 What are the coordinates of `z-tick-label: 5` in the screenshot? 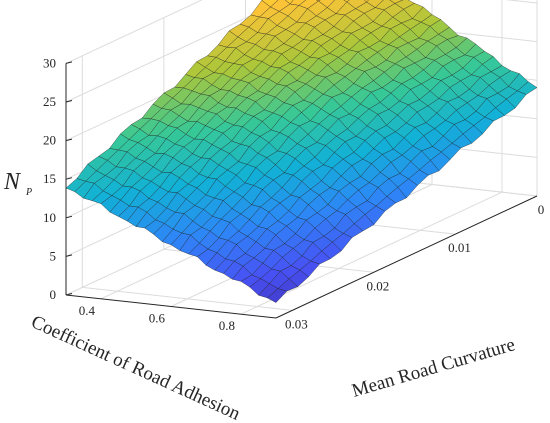 It's located at (53, 255).